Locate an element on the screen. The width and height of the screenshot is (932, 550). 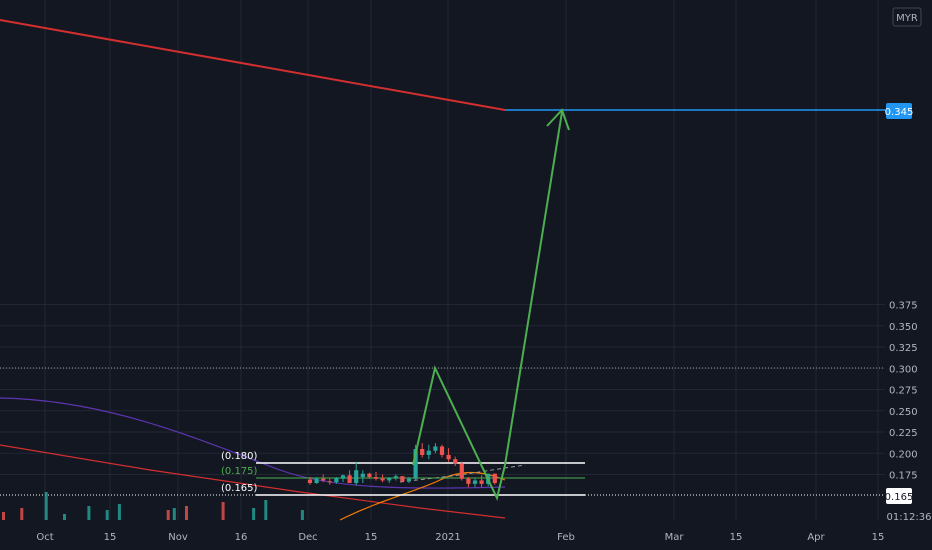
price-tick-label: 0.175 is located at coordinates (903, 476).